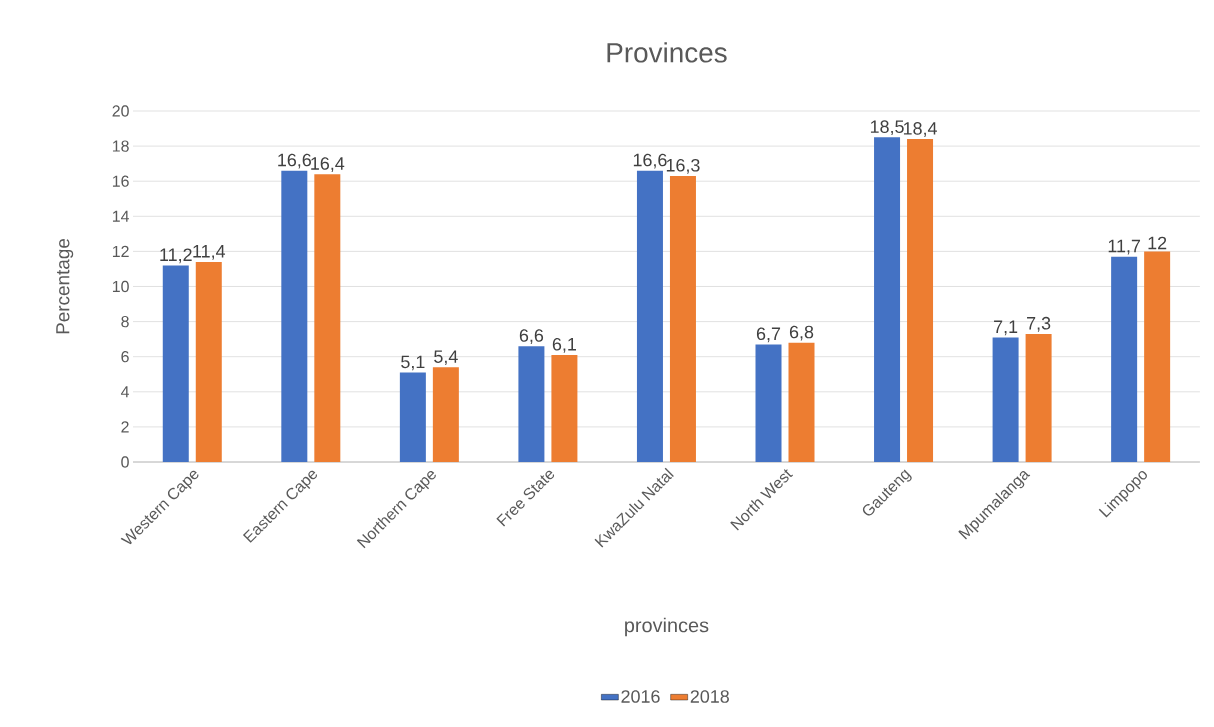 Image resolution: width=1214 pixels, height=727 pixels. What do you see at coordinates (125, 357) in the screenshot?
I see `y-tick-label: 6` at bounding box center [125, 357].